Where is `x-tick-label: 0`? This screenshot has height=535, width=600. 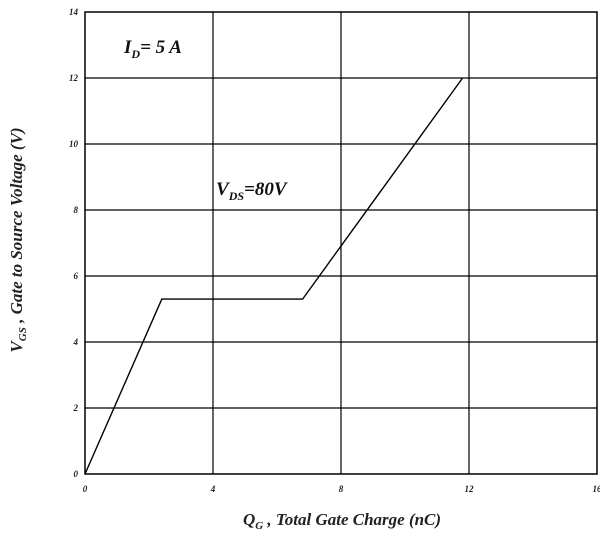
x-tick-label: 0 is located at coordinates (85, 489).